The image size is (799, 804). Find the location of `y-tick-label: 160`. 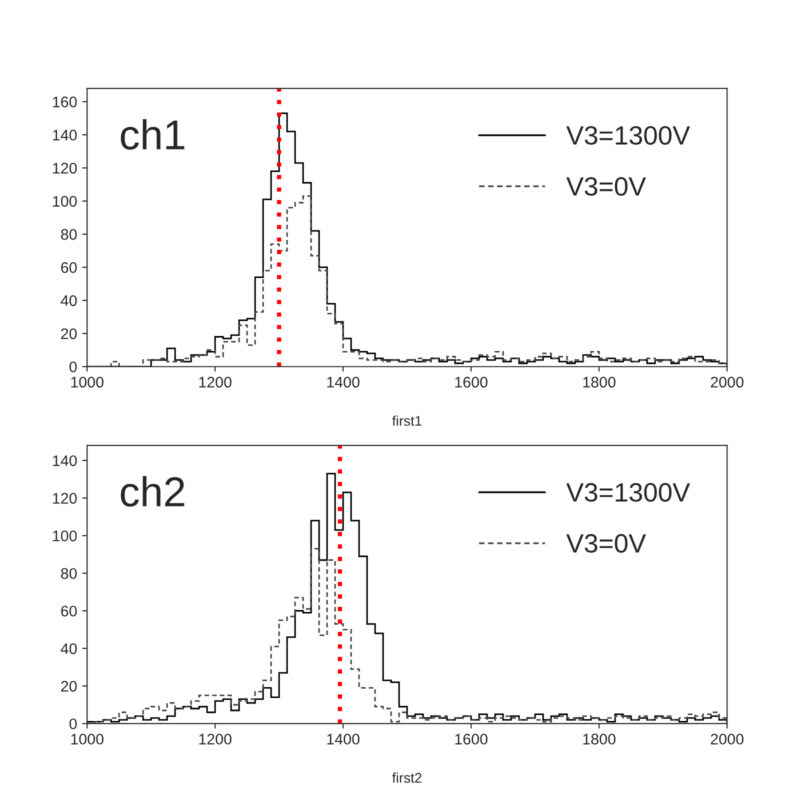

y-tick-label: 160 is located at coordinates (65, 102).